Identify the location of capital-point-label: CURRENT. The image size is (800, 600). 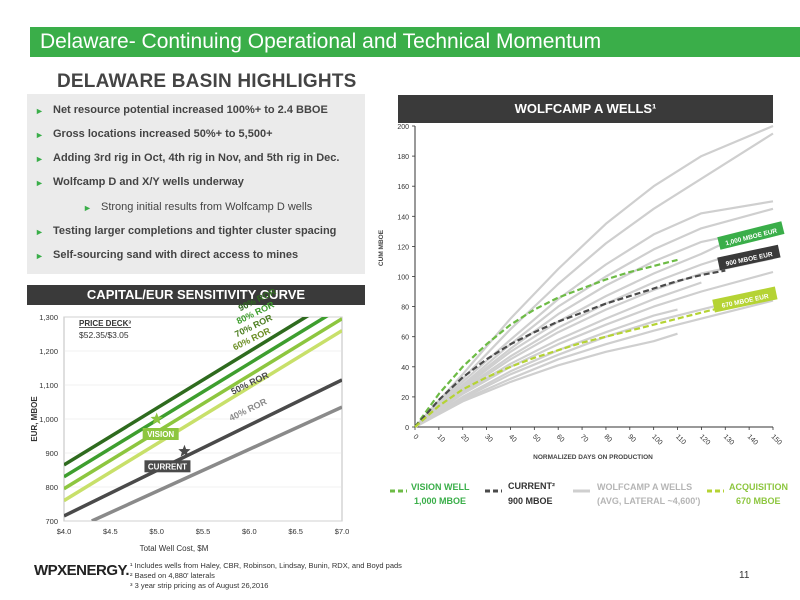
(167, 466).